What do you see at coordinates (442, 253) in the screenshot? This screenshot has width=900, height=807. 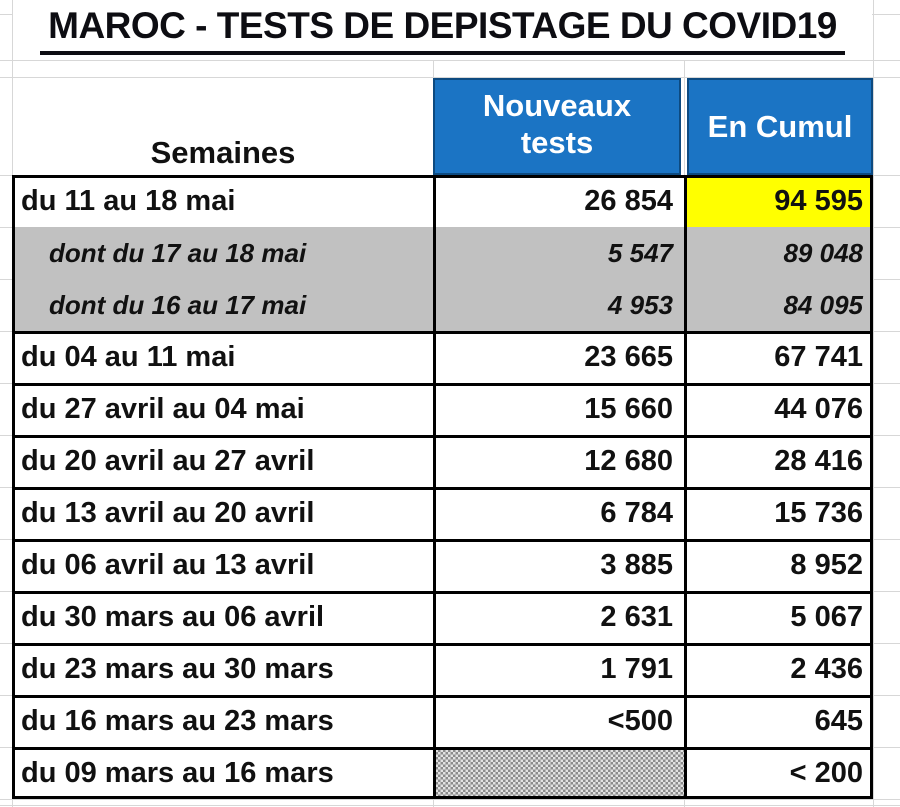 I see `table-row-subtotal: dont du 17 au 18 mai 5 547 89 048` at bounding box center [442, 253].